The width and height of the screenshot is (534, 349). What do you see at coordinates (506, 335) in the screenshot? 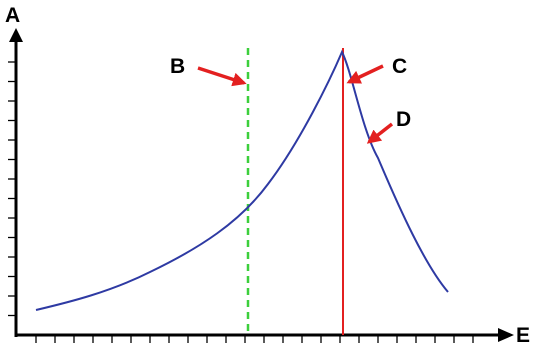
I see `x-axis-arrowhead-icon` at bounding box center [506, 335].